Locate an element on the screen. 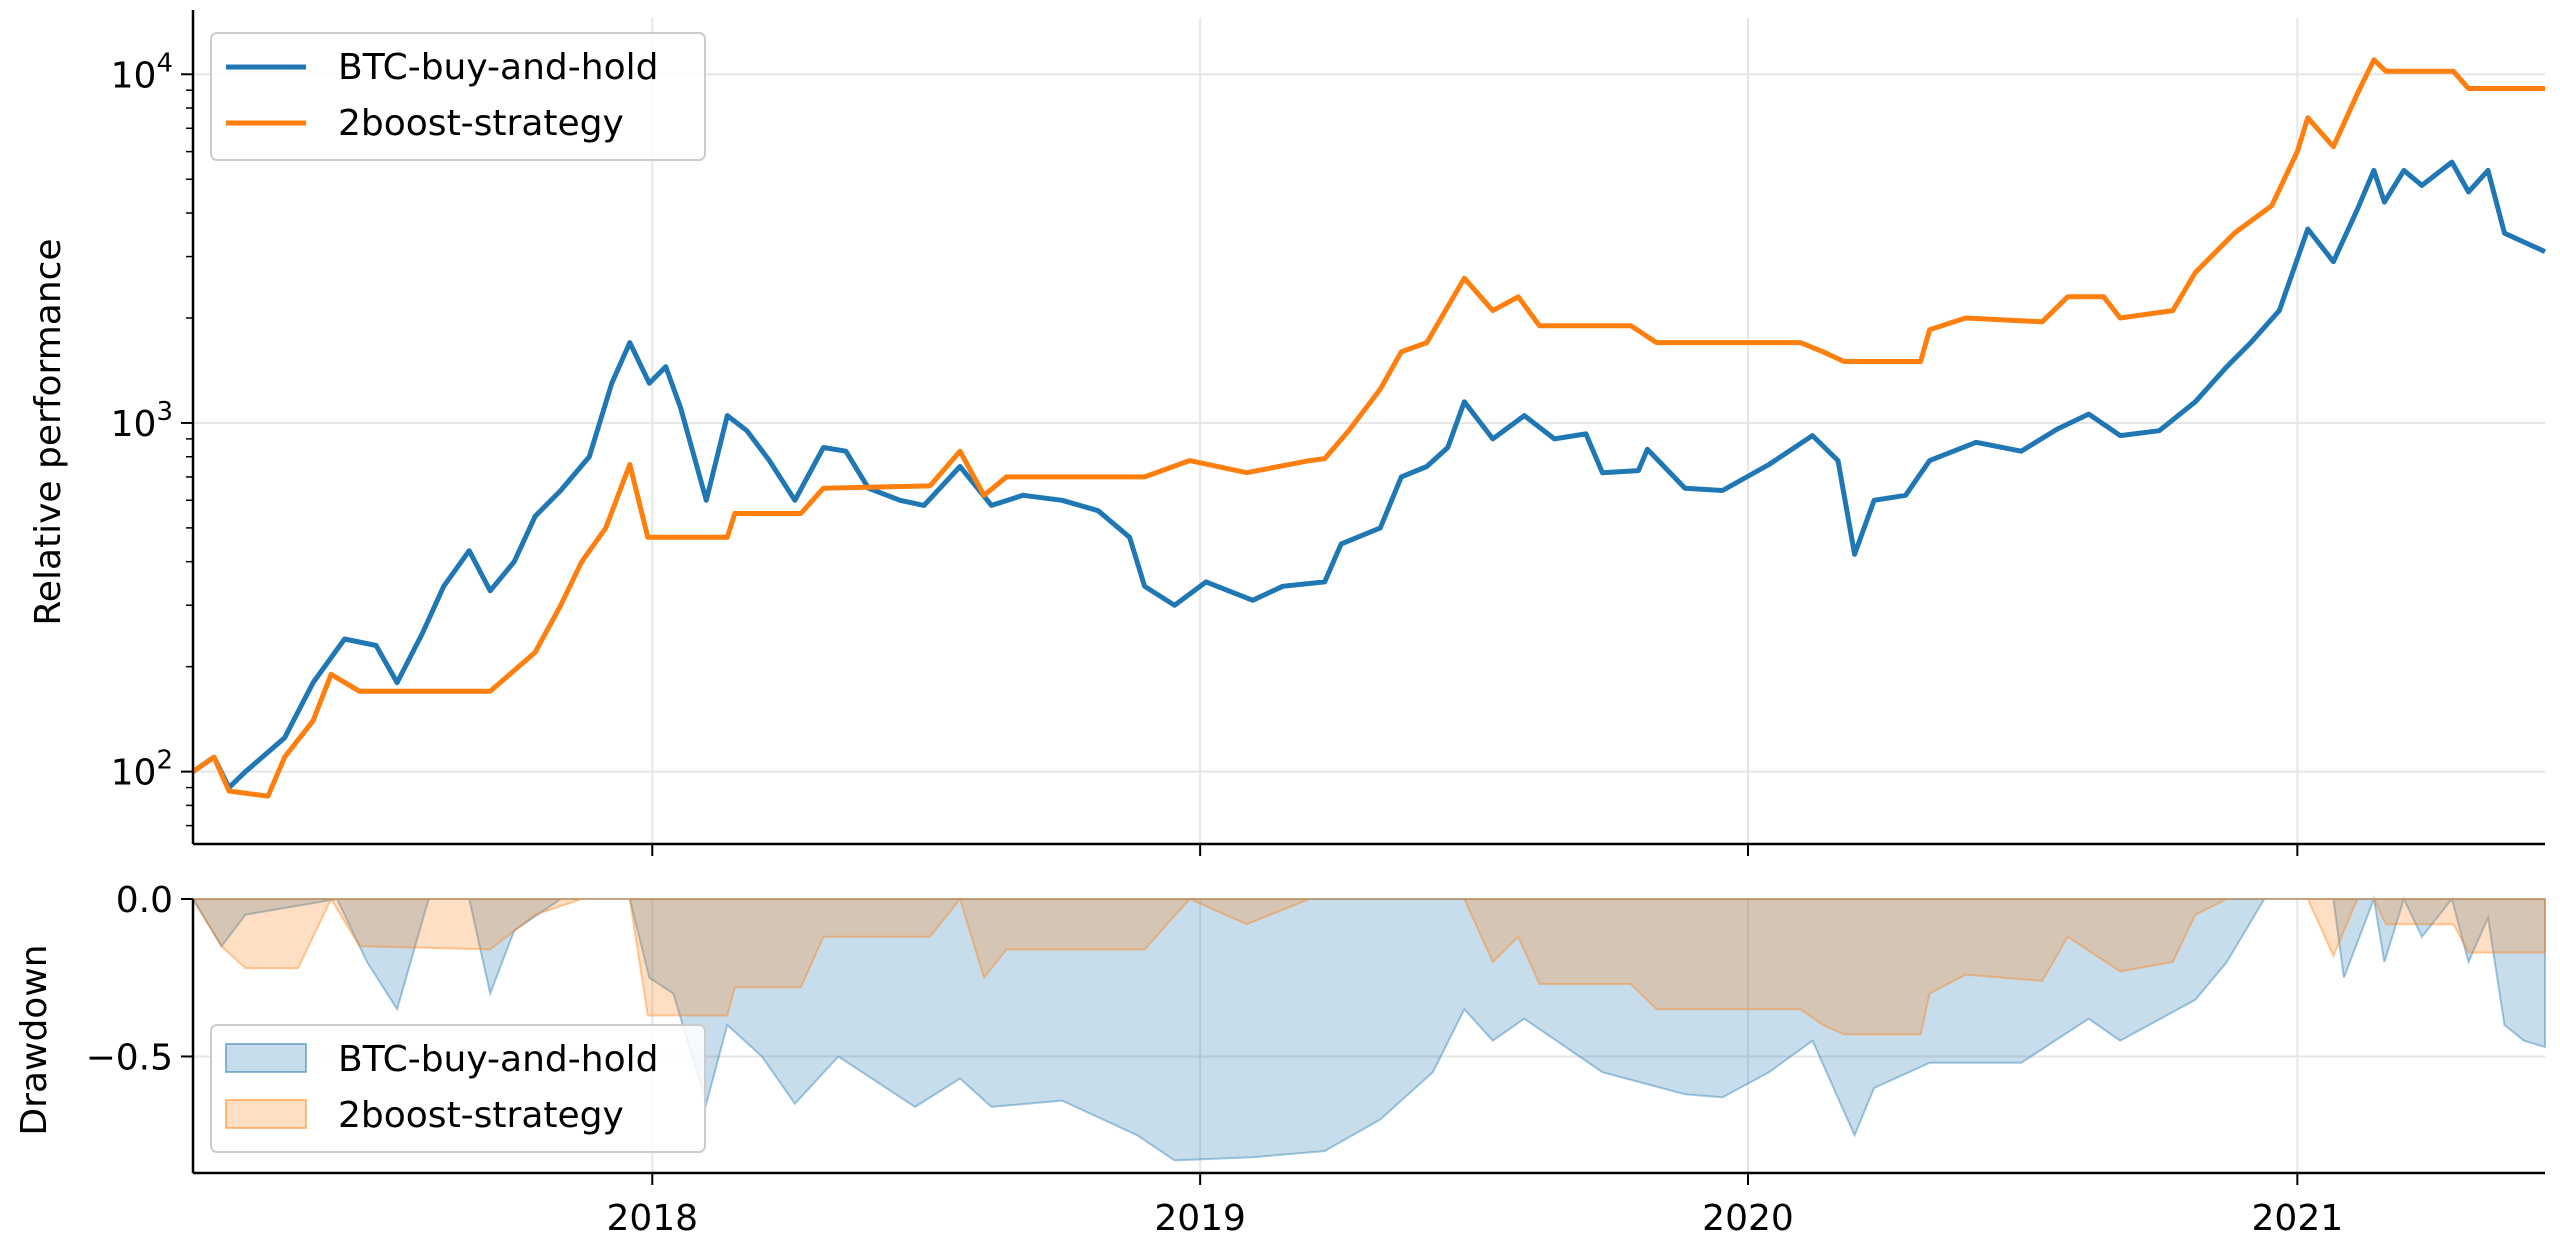  y-tick-exponent: 3 is located at coordinates (164, 412).